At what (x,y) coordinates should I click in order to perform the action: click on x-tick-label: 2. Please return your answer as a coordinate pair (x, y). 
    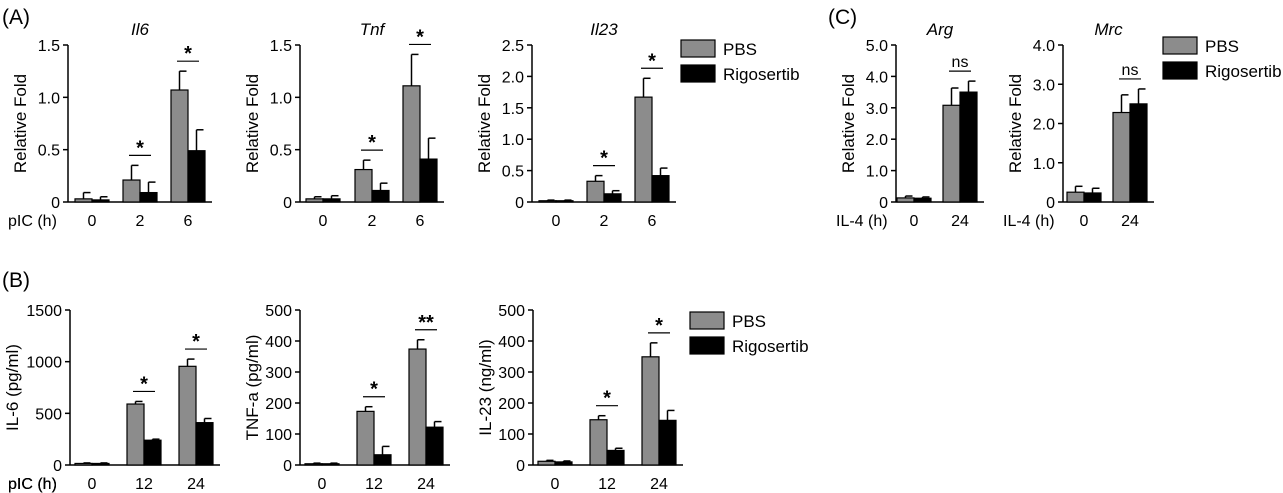
    Looking at the image, I should click on (140, 221).